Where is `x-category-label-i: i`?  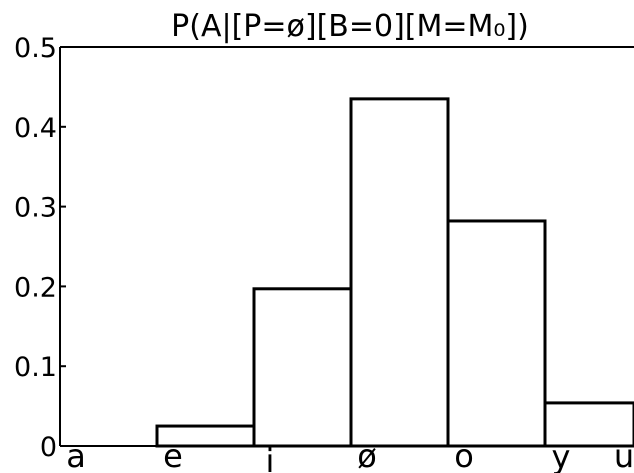
x-category-label-i: i is located at coordinates (270, 457).